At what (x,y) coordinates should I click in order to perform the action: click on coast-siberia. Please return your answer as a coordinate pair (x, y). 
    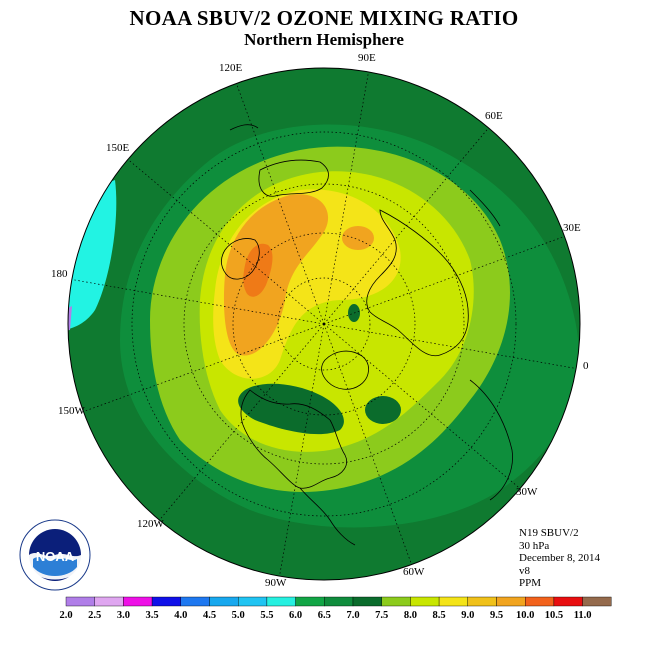
    Looking at the image, I should click on (293, 178).